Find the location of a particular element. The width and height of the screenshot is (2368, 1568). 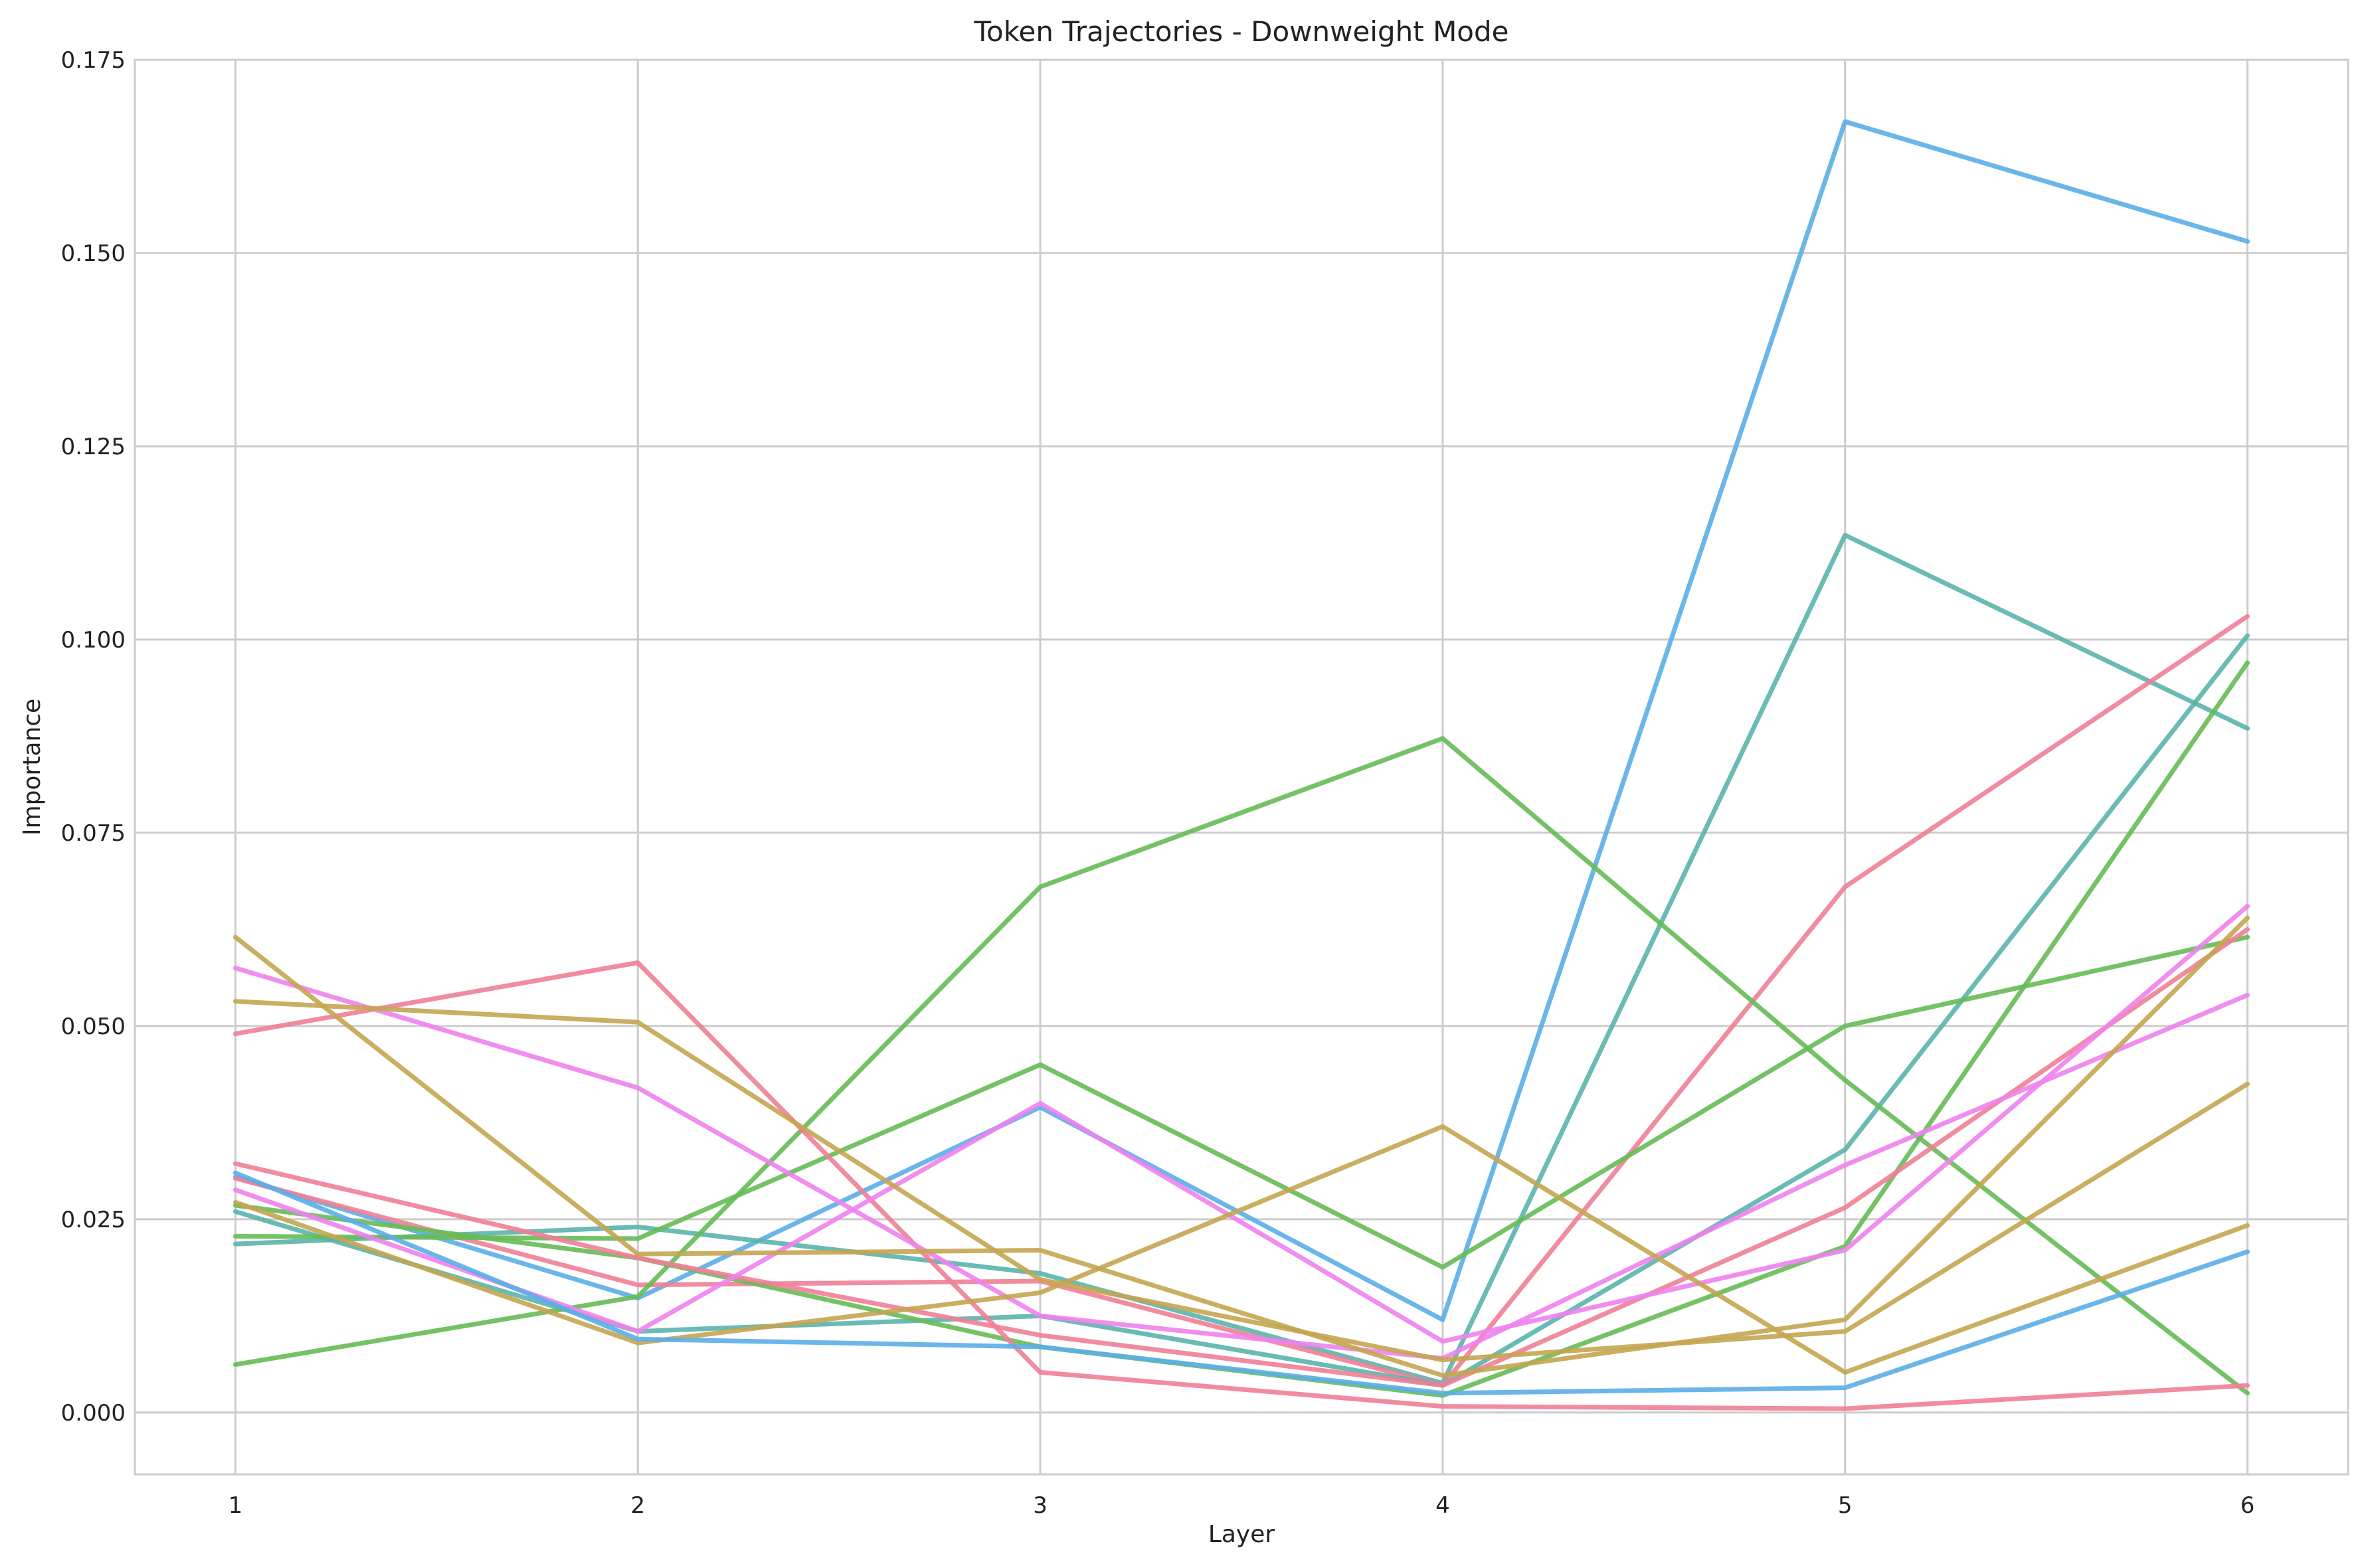

y-tick-label: 0.075 is located at coordinates (94, 833).